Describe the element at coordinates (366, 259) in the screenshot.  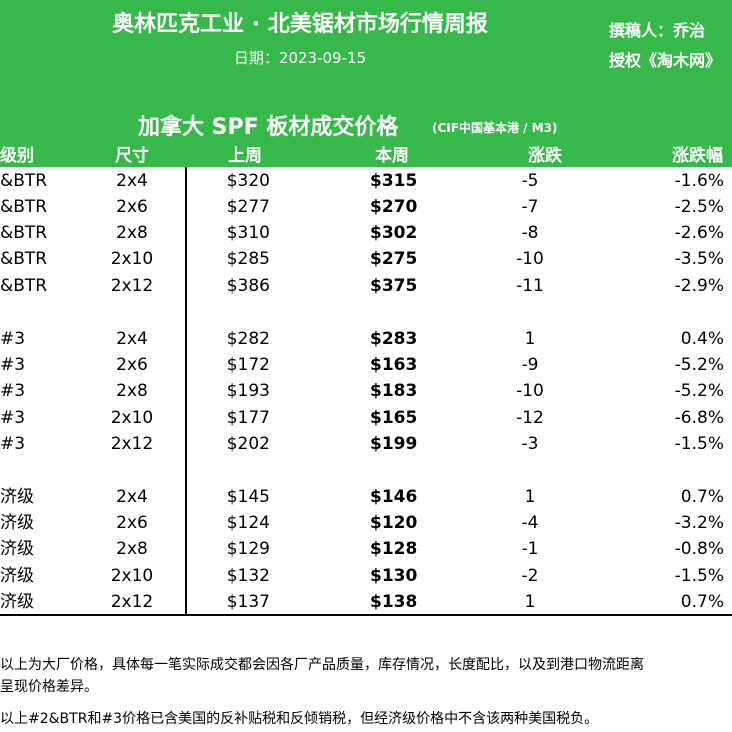
I see `table-row: &BTR 2x10 $285 $275 -10 -3.5%` at that location.